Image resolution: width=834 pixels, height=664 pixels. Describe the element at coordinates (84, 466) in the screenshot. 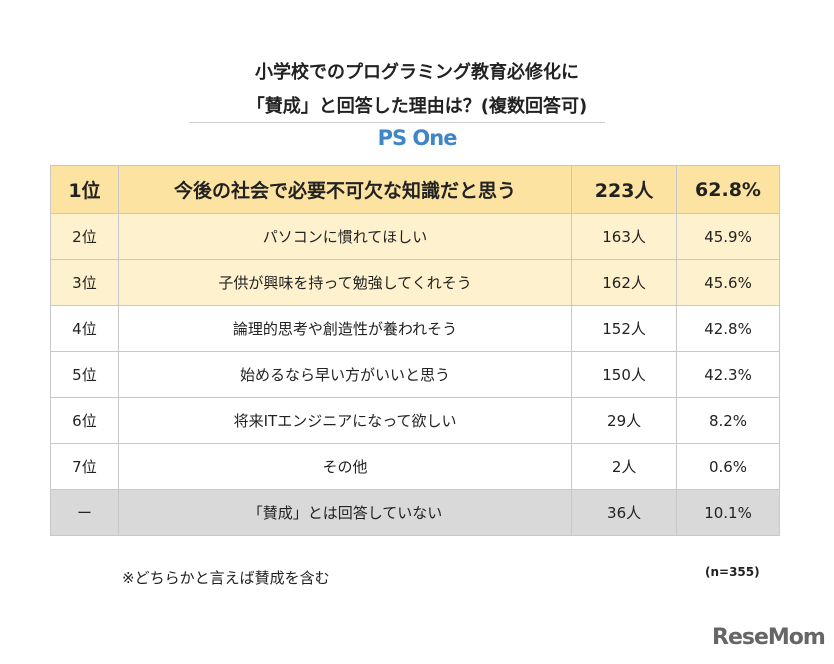

I see `cell-rank: 7位` at that location.